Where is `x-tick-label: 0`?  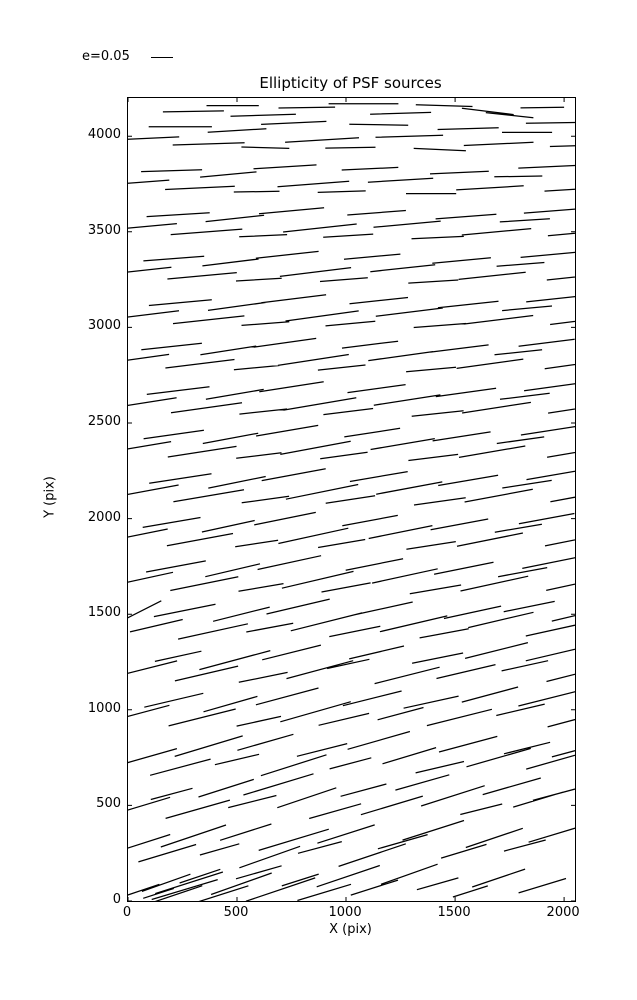
x-tick-label: 0 is located at coordinates (127, 912).